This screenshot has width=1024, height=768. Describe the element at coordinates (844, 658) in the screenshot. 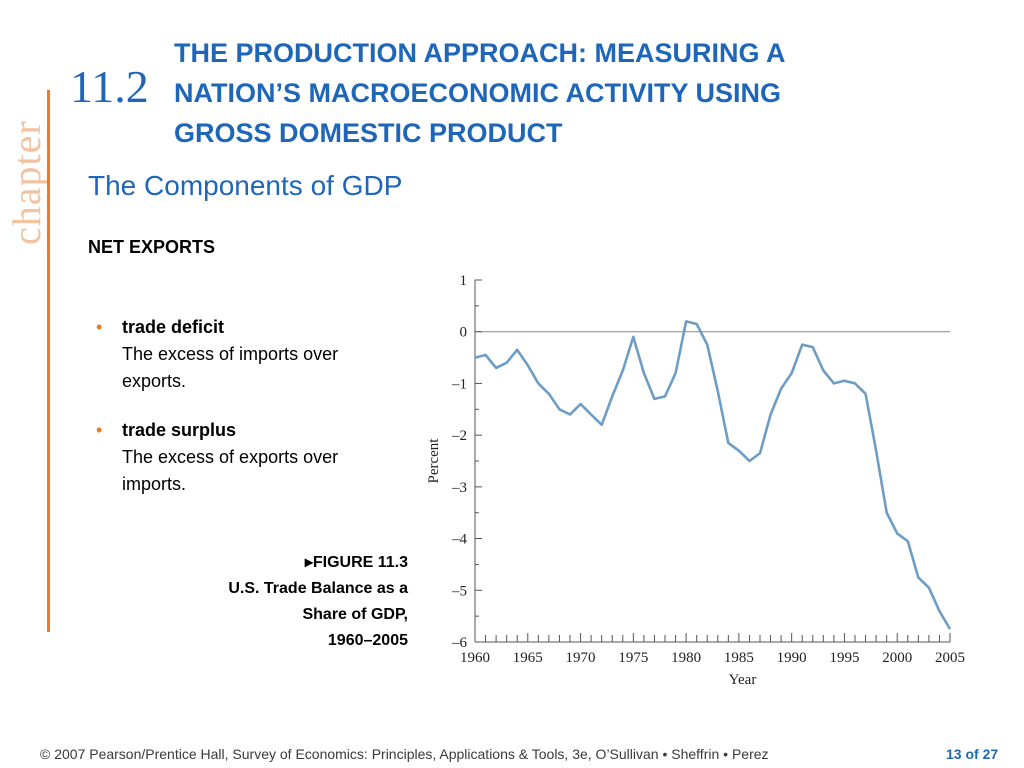

I see `x-tick-label: 1995` at that location.